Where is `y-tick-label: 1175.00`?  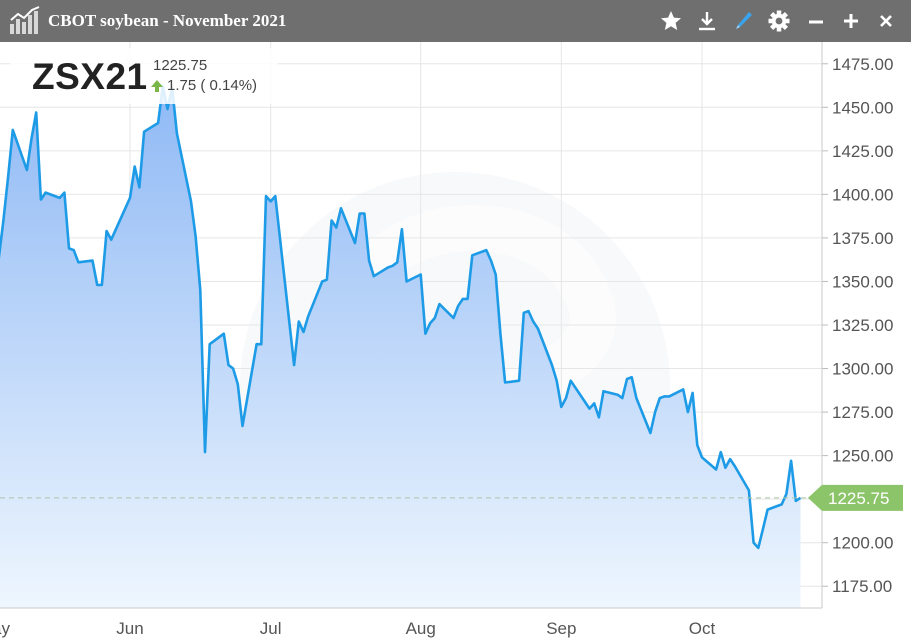
y-tick-label: 1175.00 is located at coordinates (862, 586).